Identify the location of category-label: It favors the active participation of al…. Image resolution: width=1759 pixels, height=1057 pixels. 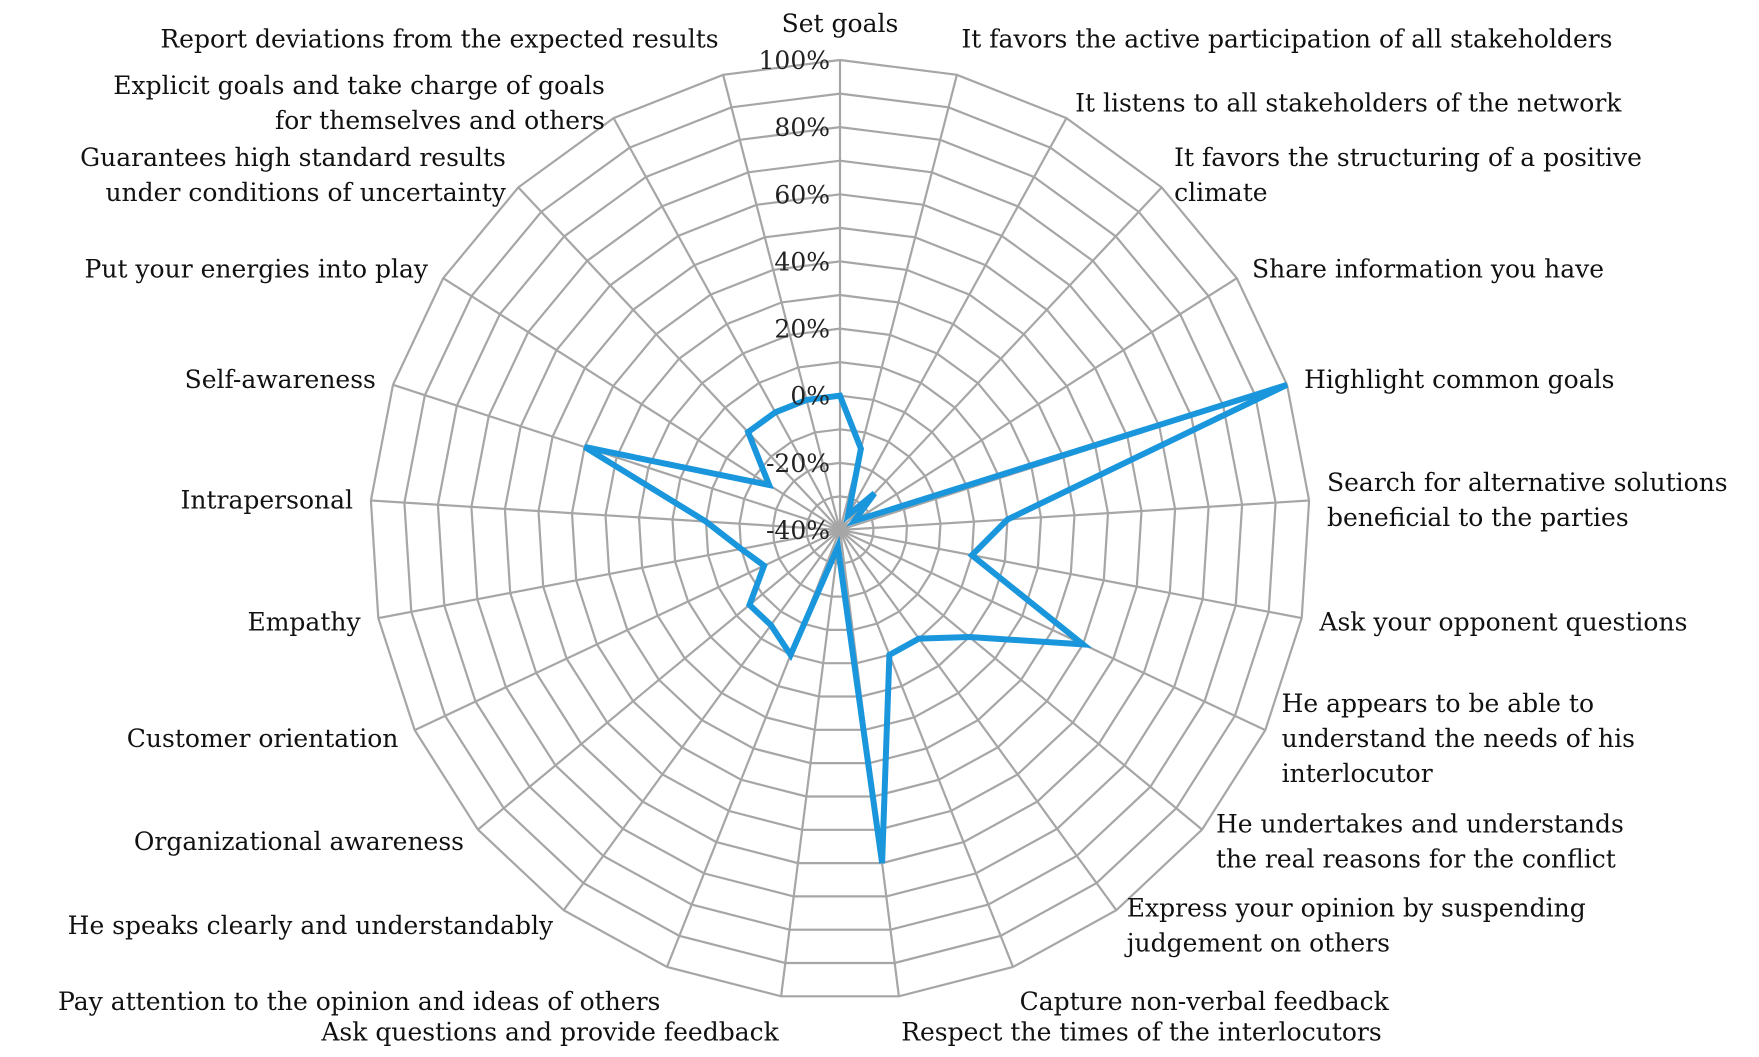
(1286, 39).